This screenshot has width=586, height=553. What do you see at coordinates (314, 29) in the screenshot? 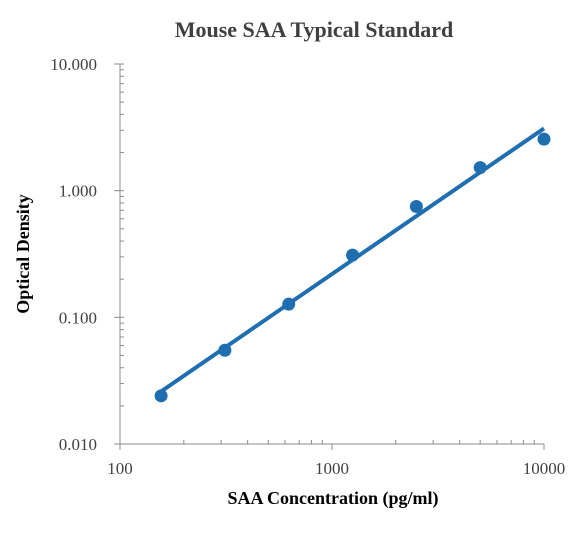
I see `chart-title: Mouse SAA Typical Standard` at bounding box center [314, 29].